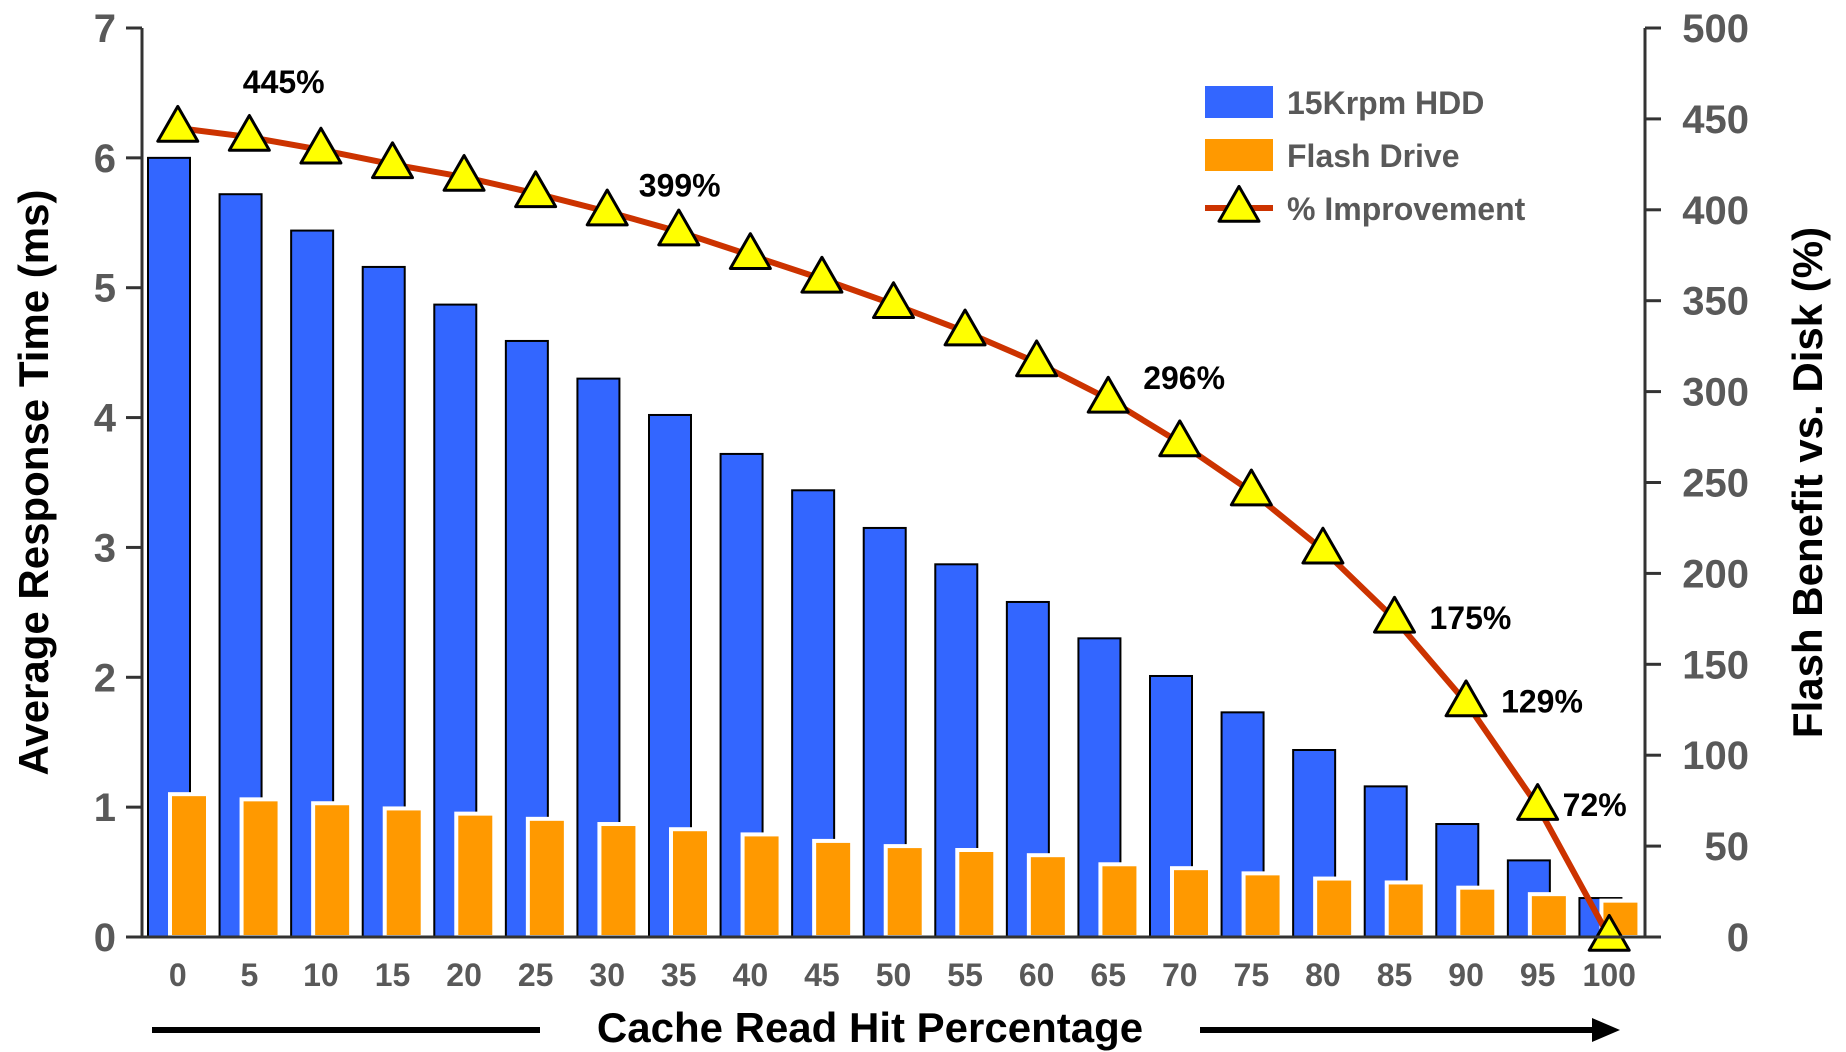 This screenshot has height=1052, width=1846. Describe the element at coordinates (1606, 1030) in the screenshot. I see `x-axis-arrowhead` at that location.